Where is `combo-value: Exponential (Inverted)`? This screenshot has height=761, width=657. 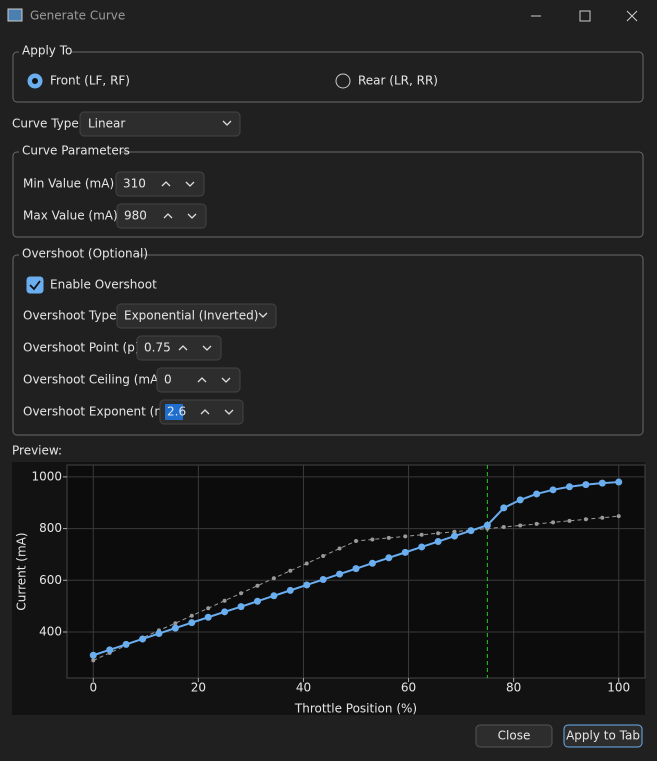
combo-value: Exponential (Inverted) is located at coordinates (191, 316).